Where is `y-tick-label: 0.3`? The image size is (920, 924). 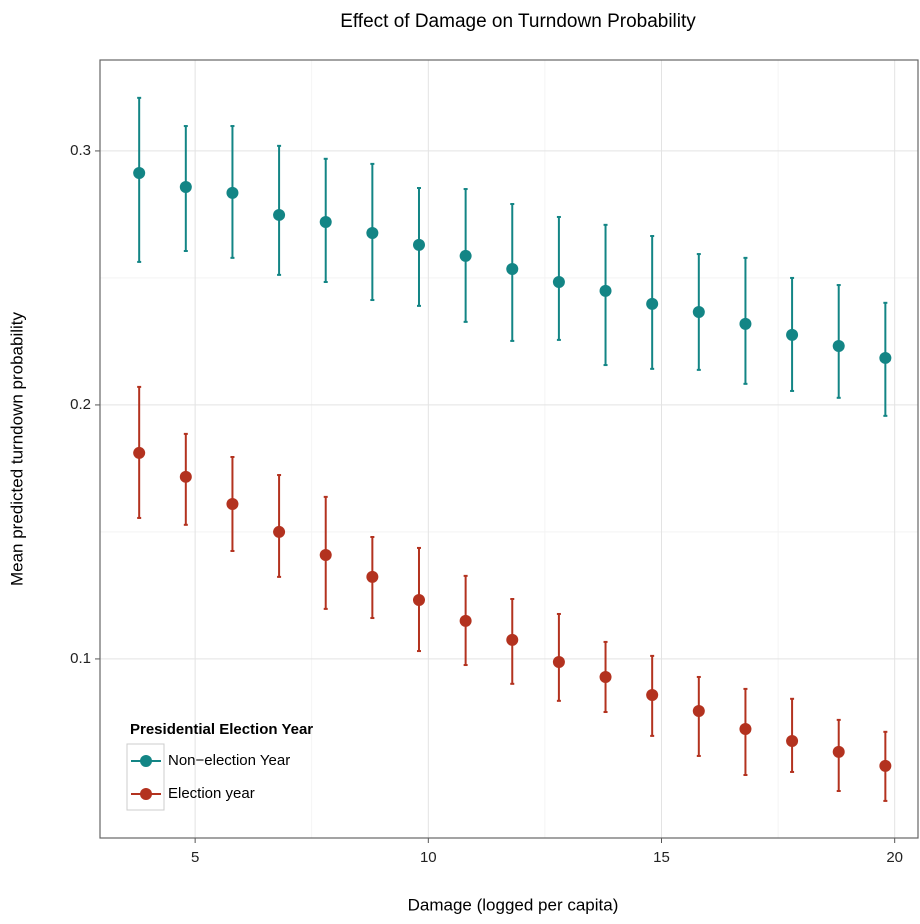
y-tick-label: 0.3 is located at coordinates (80, 150).